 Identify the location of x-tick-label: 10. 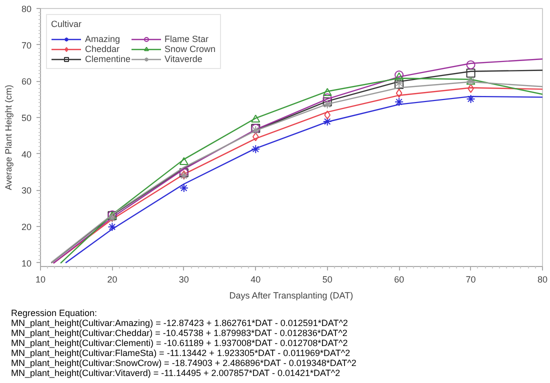
(40, 279).